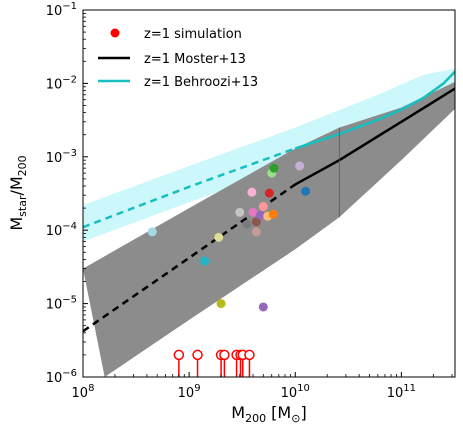 This screenshot has width=463, height=428. What do you see at coordinates (195, 59) in the screenshot?
I see `legend-label-moster: z=1 Moster+13` at bounding box center [195, 59].